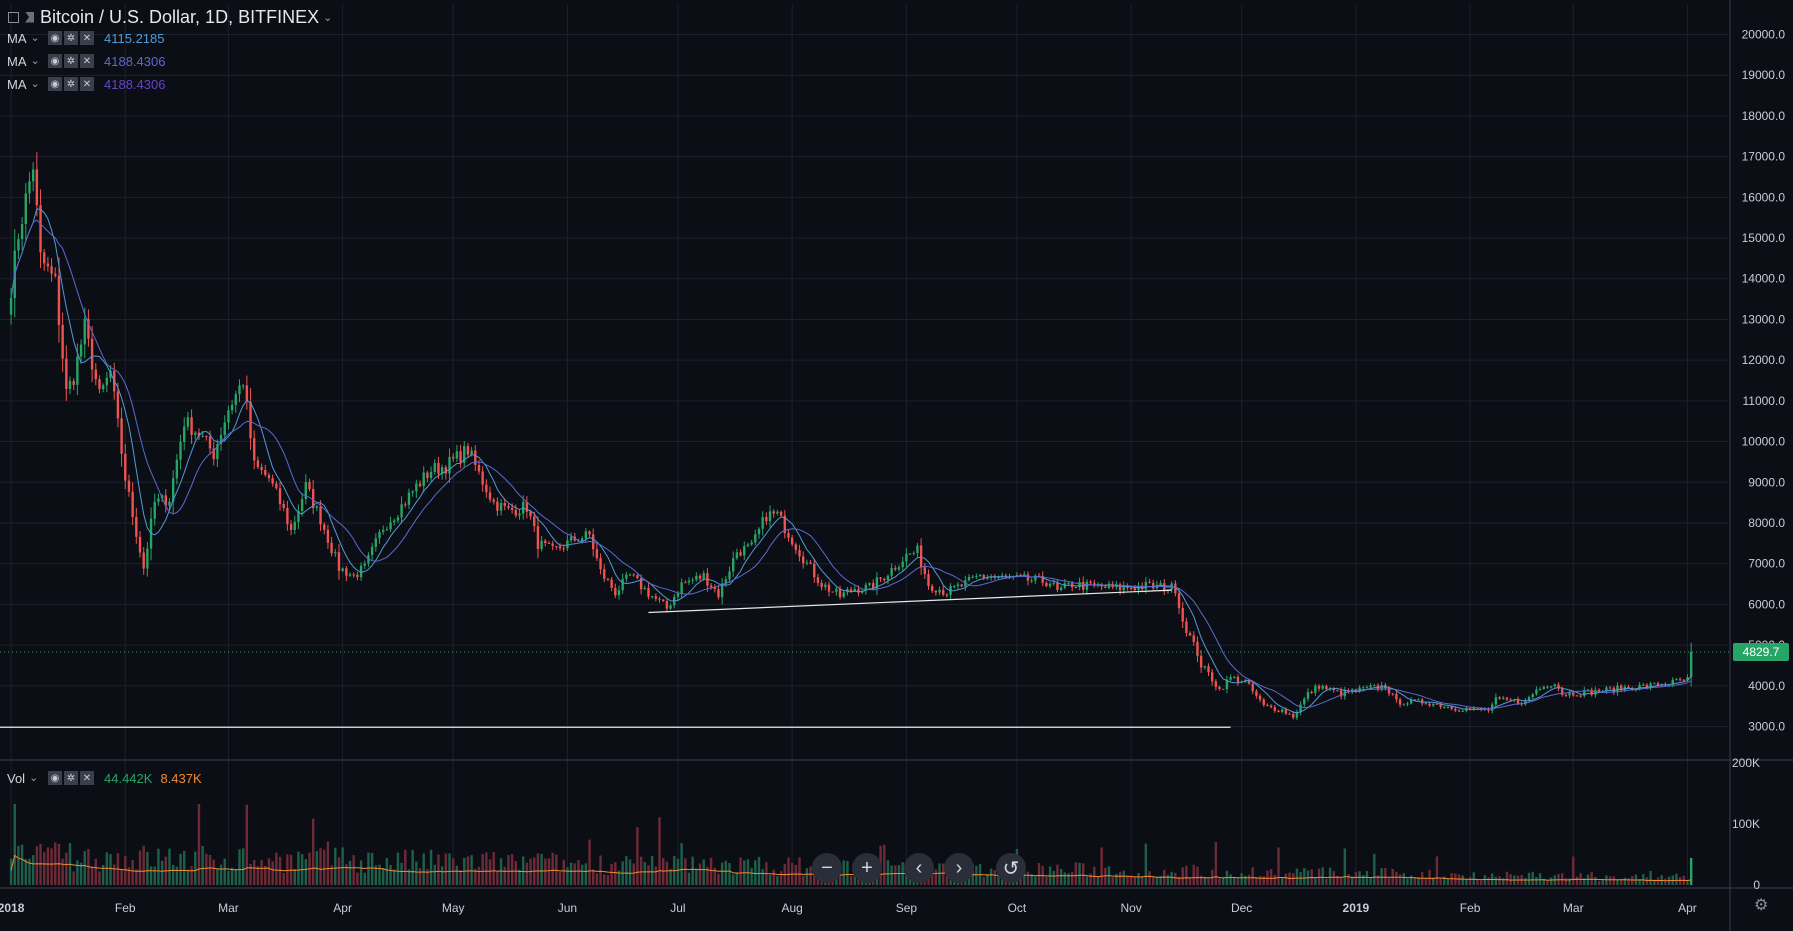  What do you see at coordinates (910, 601) in the screenshot?
I see `trendline` at bounding box center [910, 601].